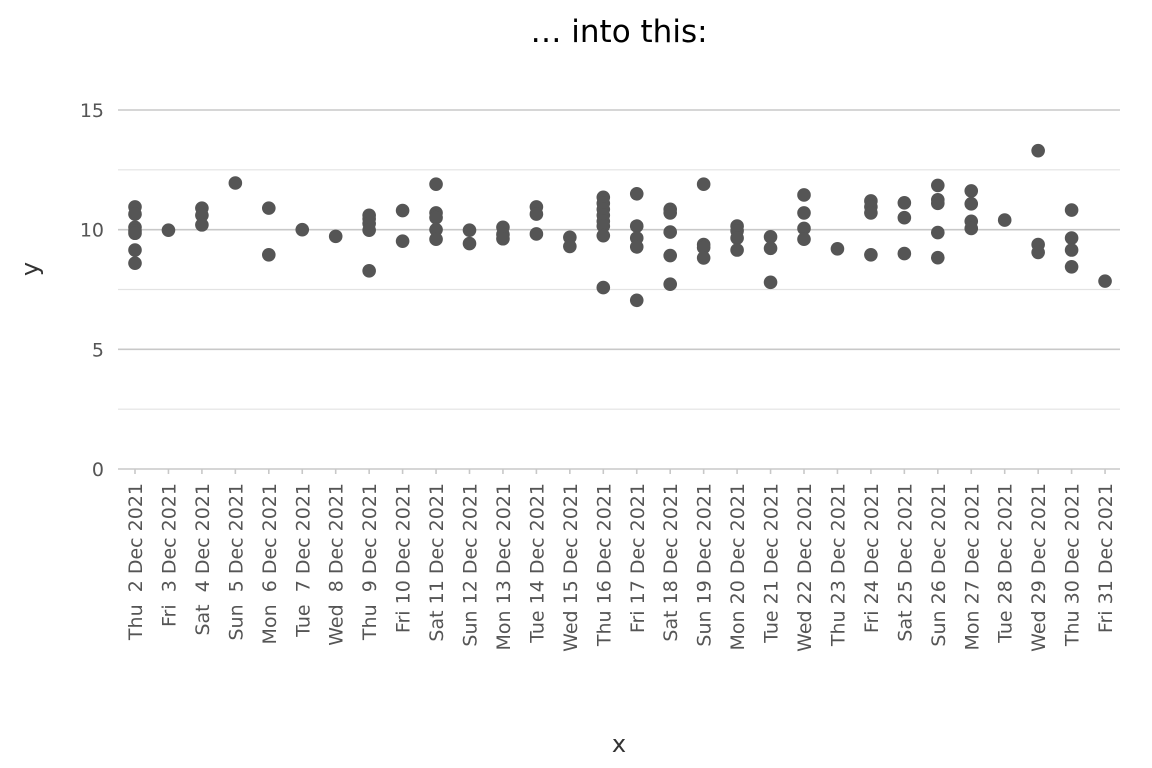  I want to click on x-tick-label: Wed 8 Dec 2021, so click(337, 564).